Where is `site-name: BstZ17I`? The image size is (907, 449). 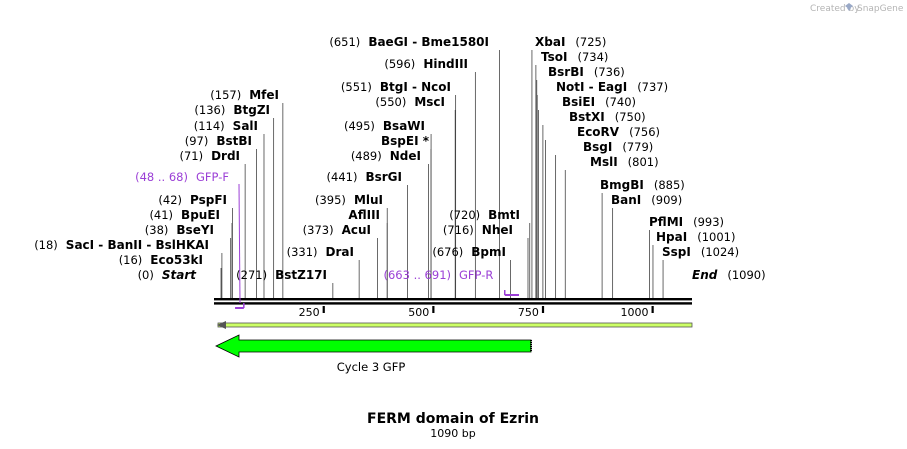 site-name: BstZ17I is located at coordinates (301, 275).